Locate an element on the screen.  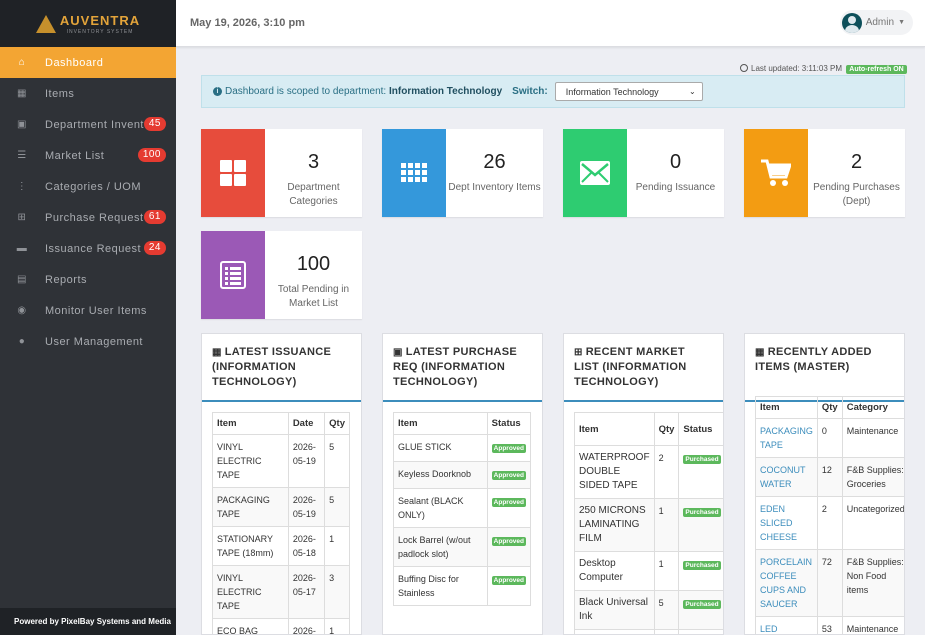
sidebar-item-reports: ▤ Reports is located at coordinates (88, 279).